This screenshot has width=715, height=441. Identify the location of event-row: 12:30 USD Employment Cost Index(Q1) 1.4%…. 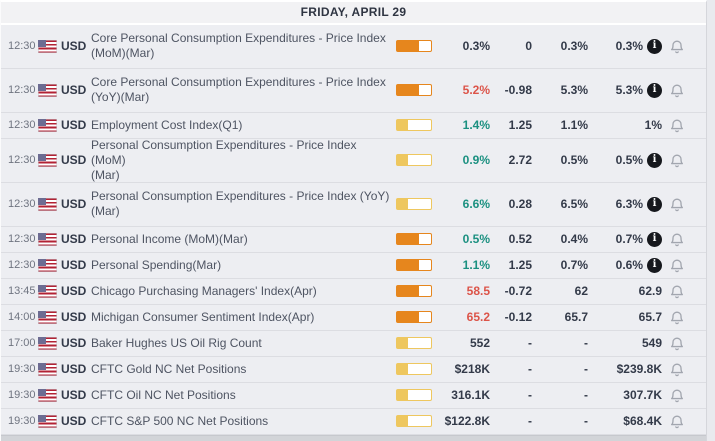
(353, 125).